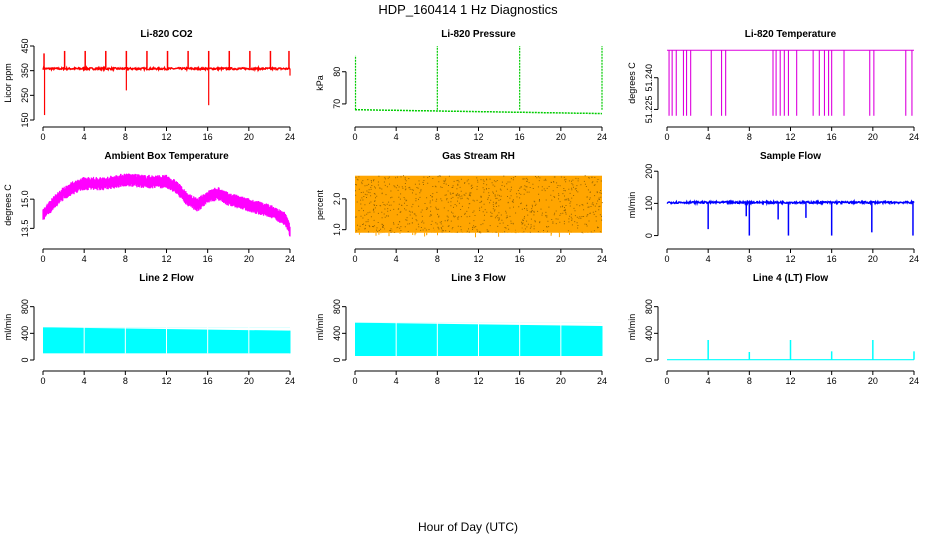 The image size is (936, 540). I want to click on rh-band, so click(478, 204).